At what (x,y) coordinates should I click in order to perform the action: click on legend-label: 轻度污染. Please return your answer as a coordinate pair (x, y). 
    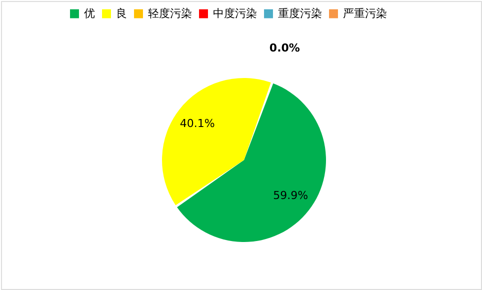
    Looking at the image, I should click on (170, 13).